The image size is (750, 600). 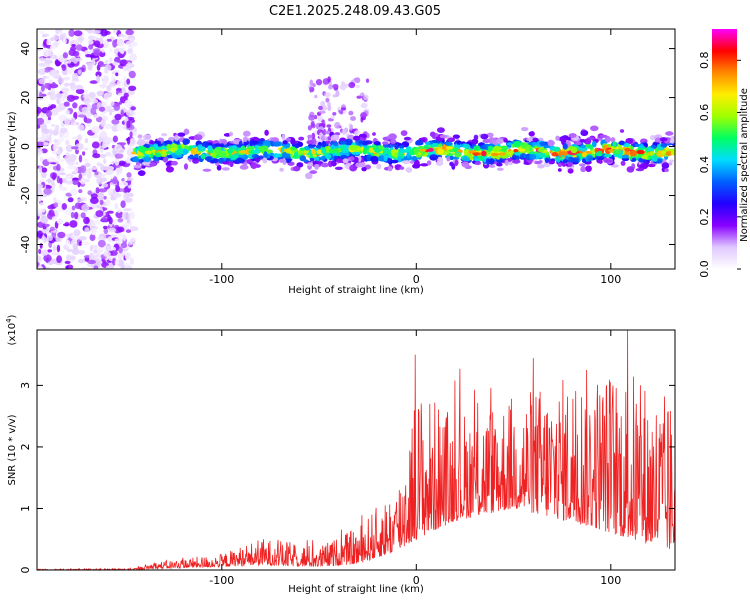 I want to click on y-tick-label: 20, so click(x=25, y=98).